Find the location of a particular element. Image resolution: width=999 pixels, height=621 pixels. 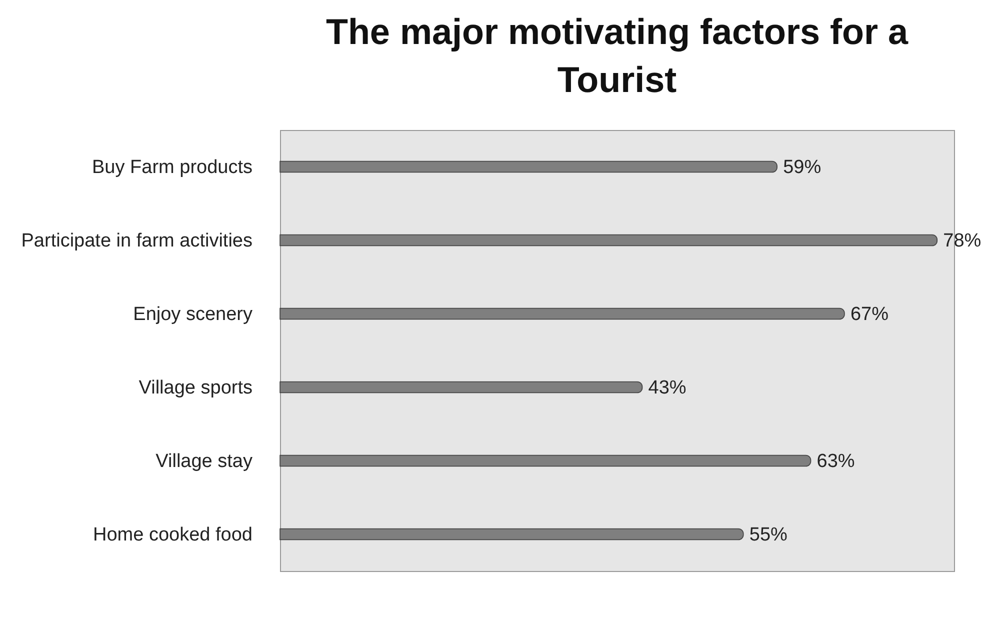

data-label: 63% is located at coordinates (835, 461).